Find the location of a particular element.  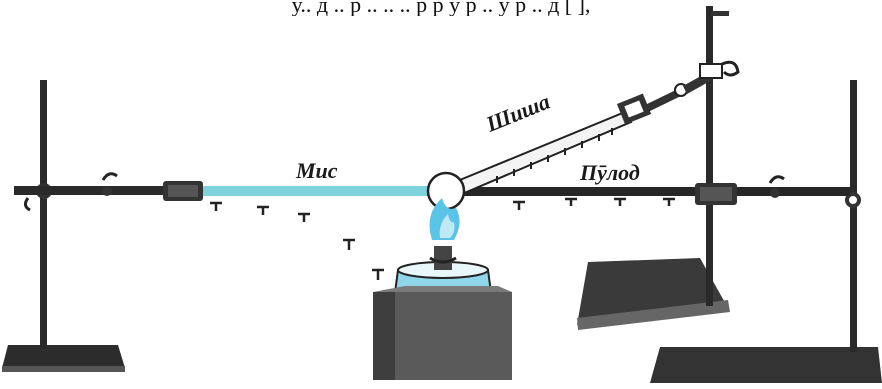

left-stand-base is located at coordinates (63, 356).